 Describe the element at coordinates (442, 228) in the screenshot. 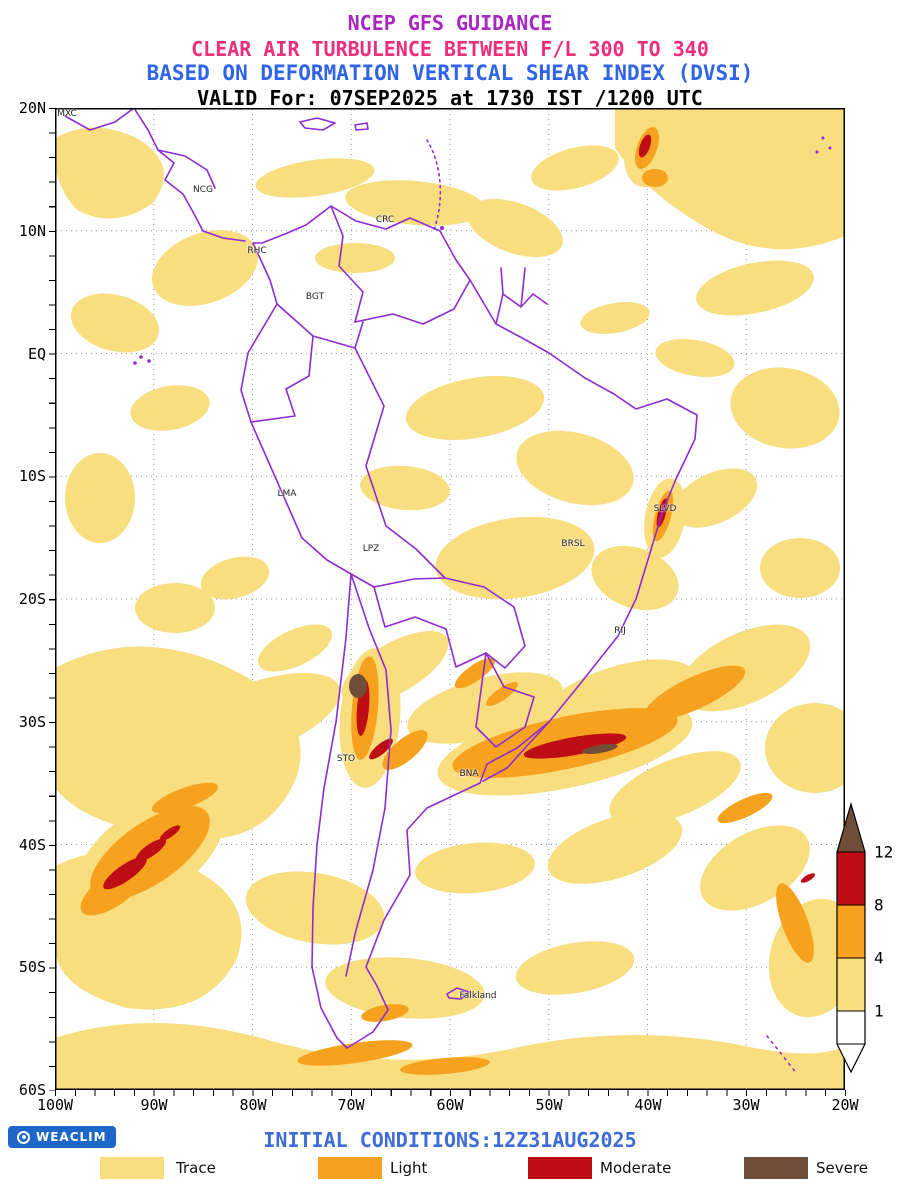

I see `trinidad-island` at that location.